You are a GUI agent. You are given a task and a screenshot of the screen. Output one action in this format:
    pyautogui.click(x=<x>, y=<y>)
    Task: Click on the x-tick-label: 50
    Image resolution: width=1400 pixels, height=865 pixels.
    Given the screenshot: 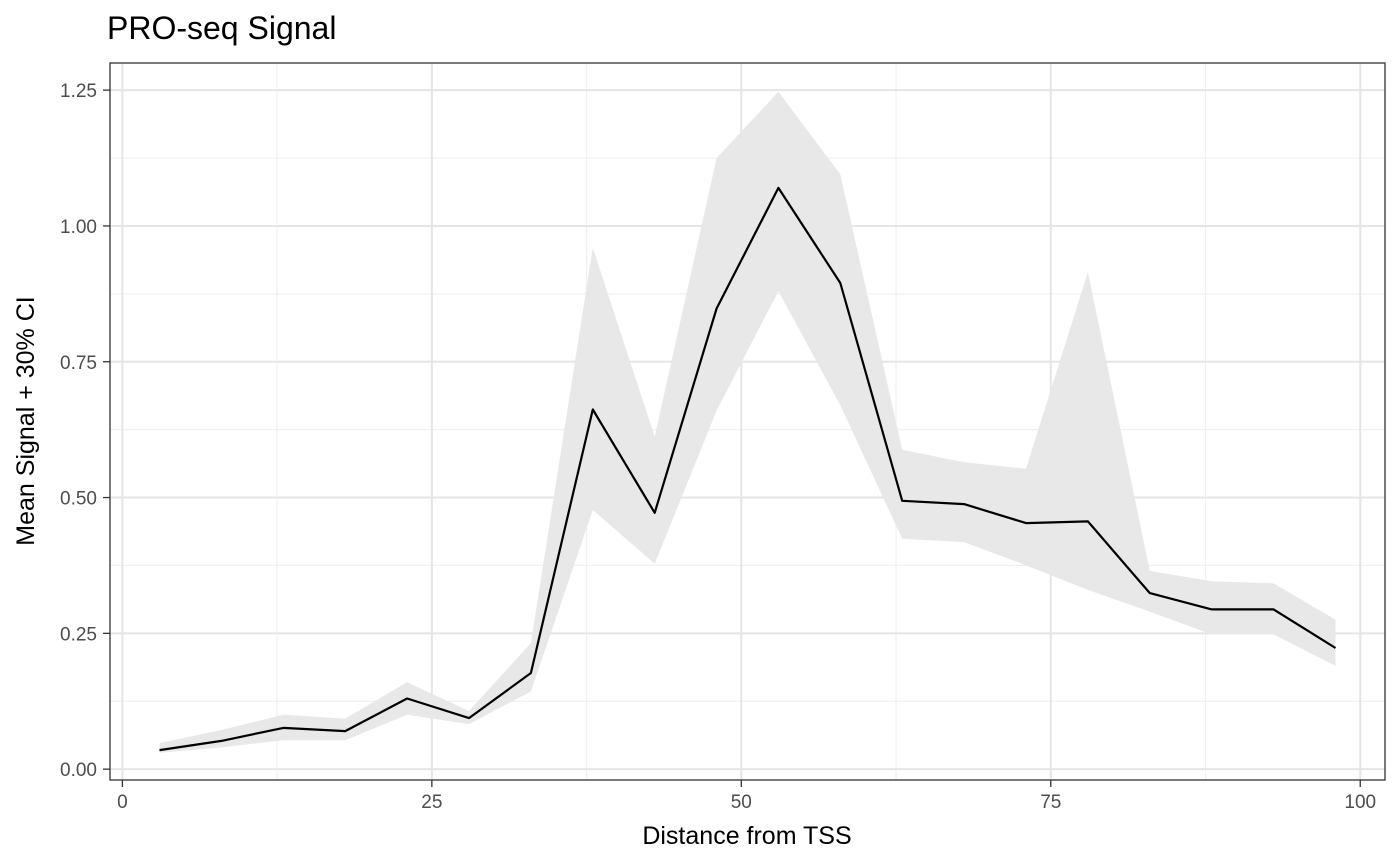 What is the action you would take?
    pyautogui.click(x=741, y=802)
    